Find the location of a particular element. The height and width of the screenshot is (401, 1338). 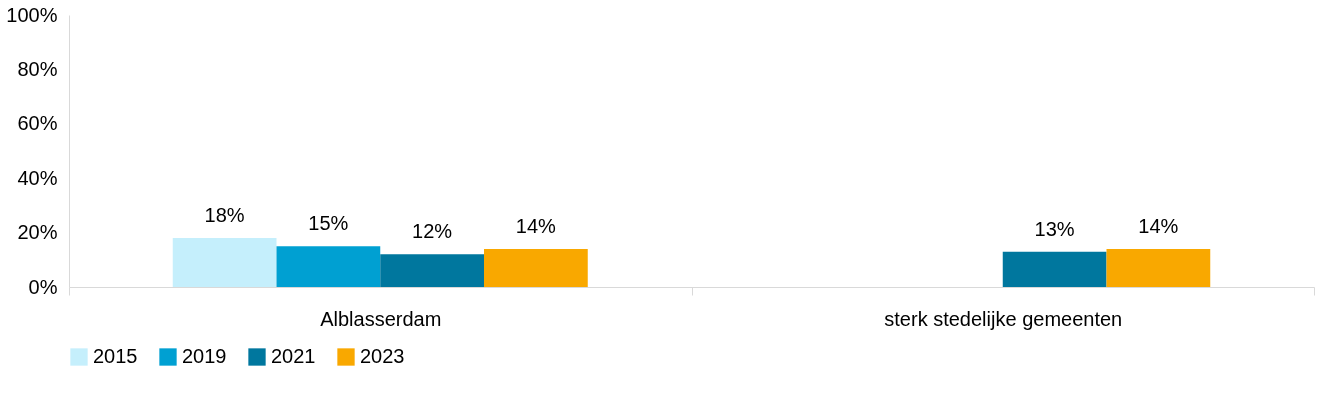

legend-label: 2019 is located at coordinates (204, 356).